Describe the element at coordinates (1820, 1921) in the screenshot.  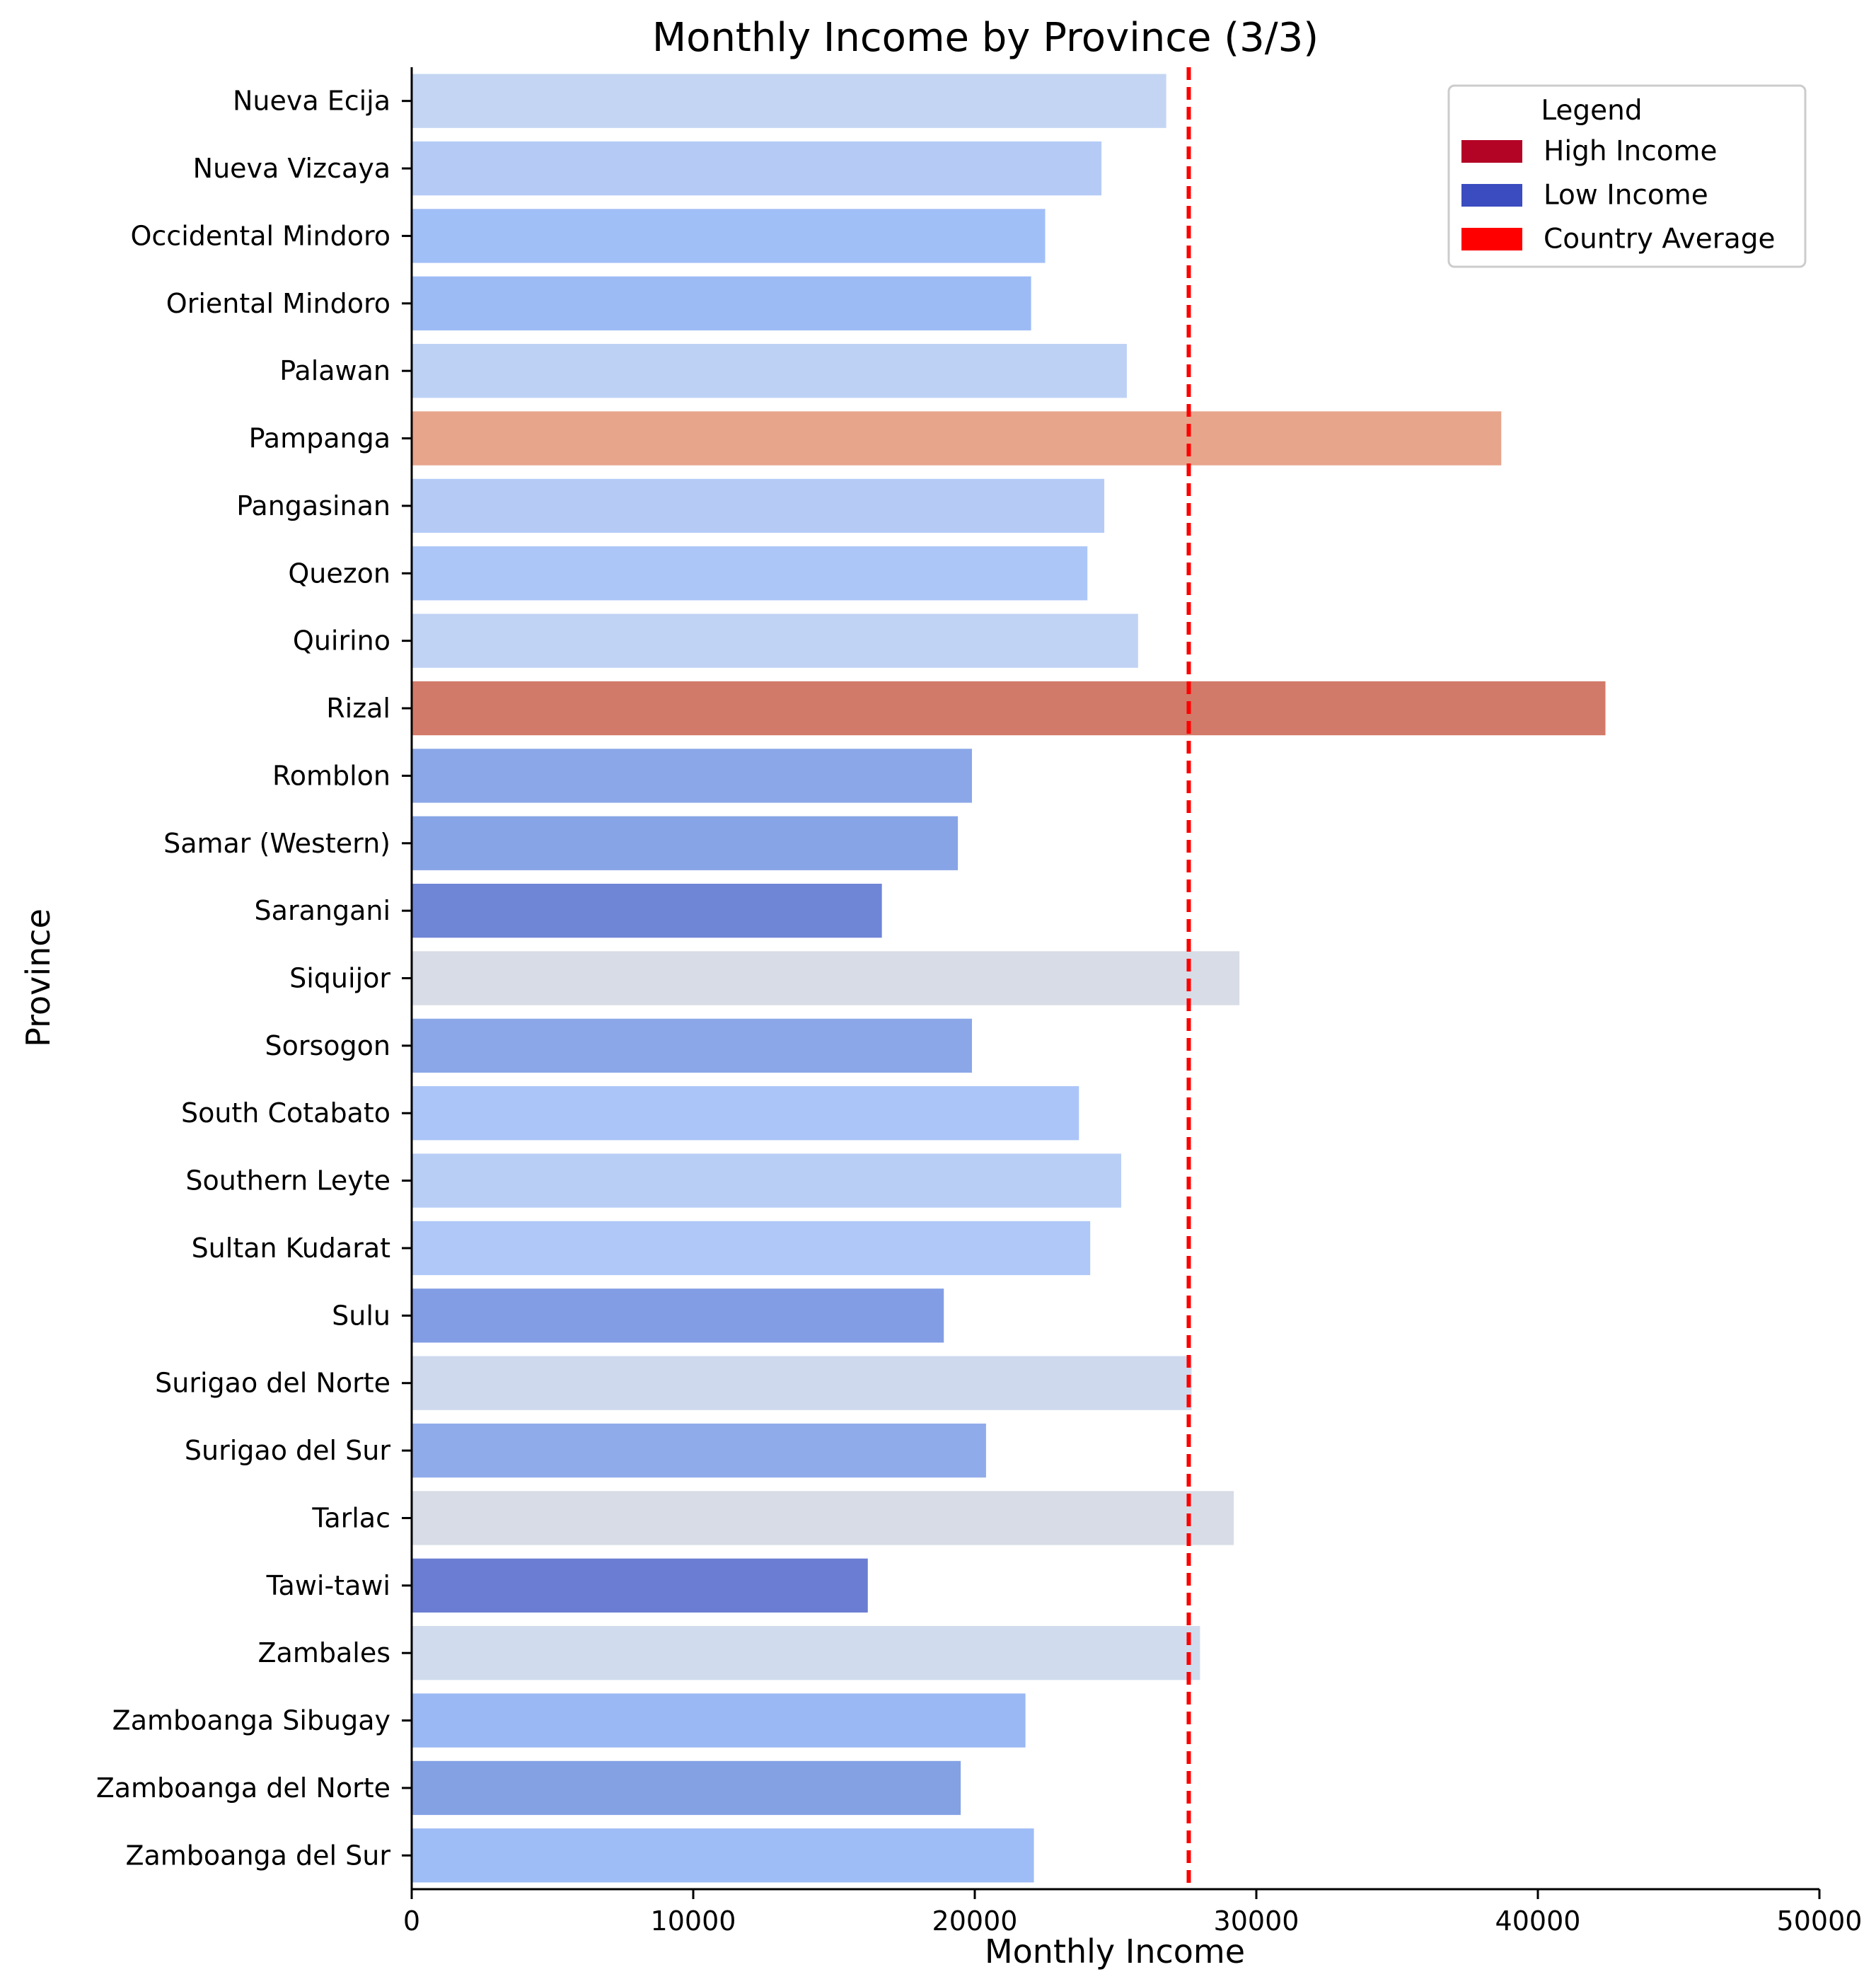
I see `x-tick-label: 50000` at that location.